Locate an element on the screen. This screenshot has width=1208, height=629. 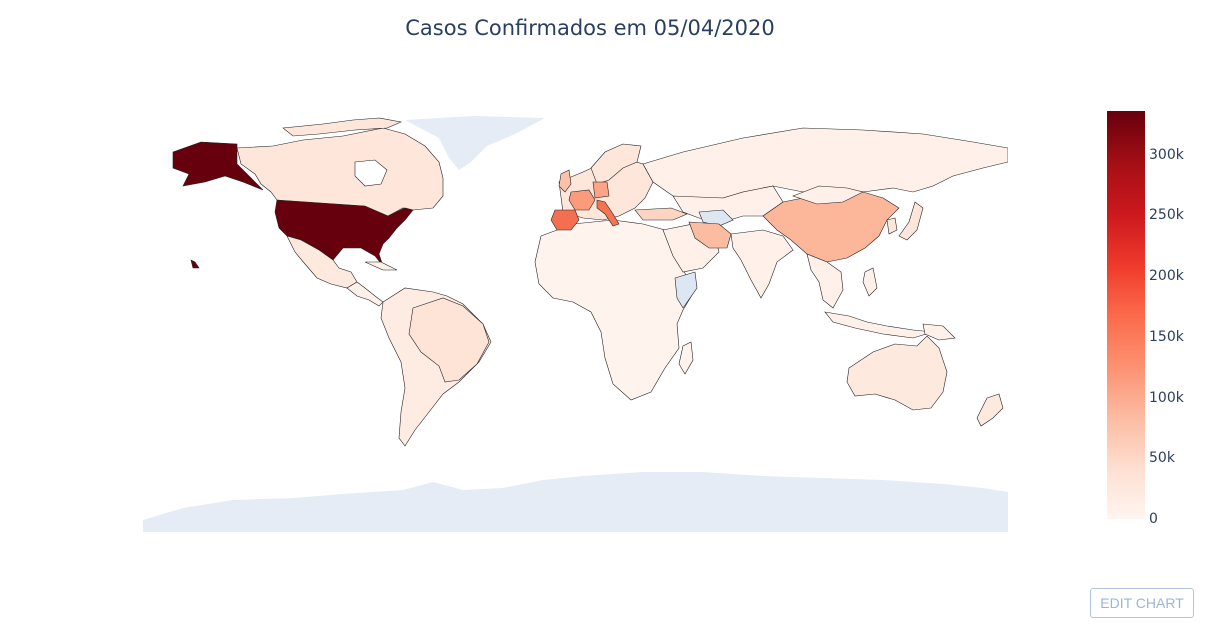
colorbar-tick-label: 100k is located at coordinates (1166, 397).